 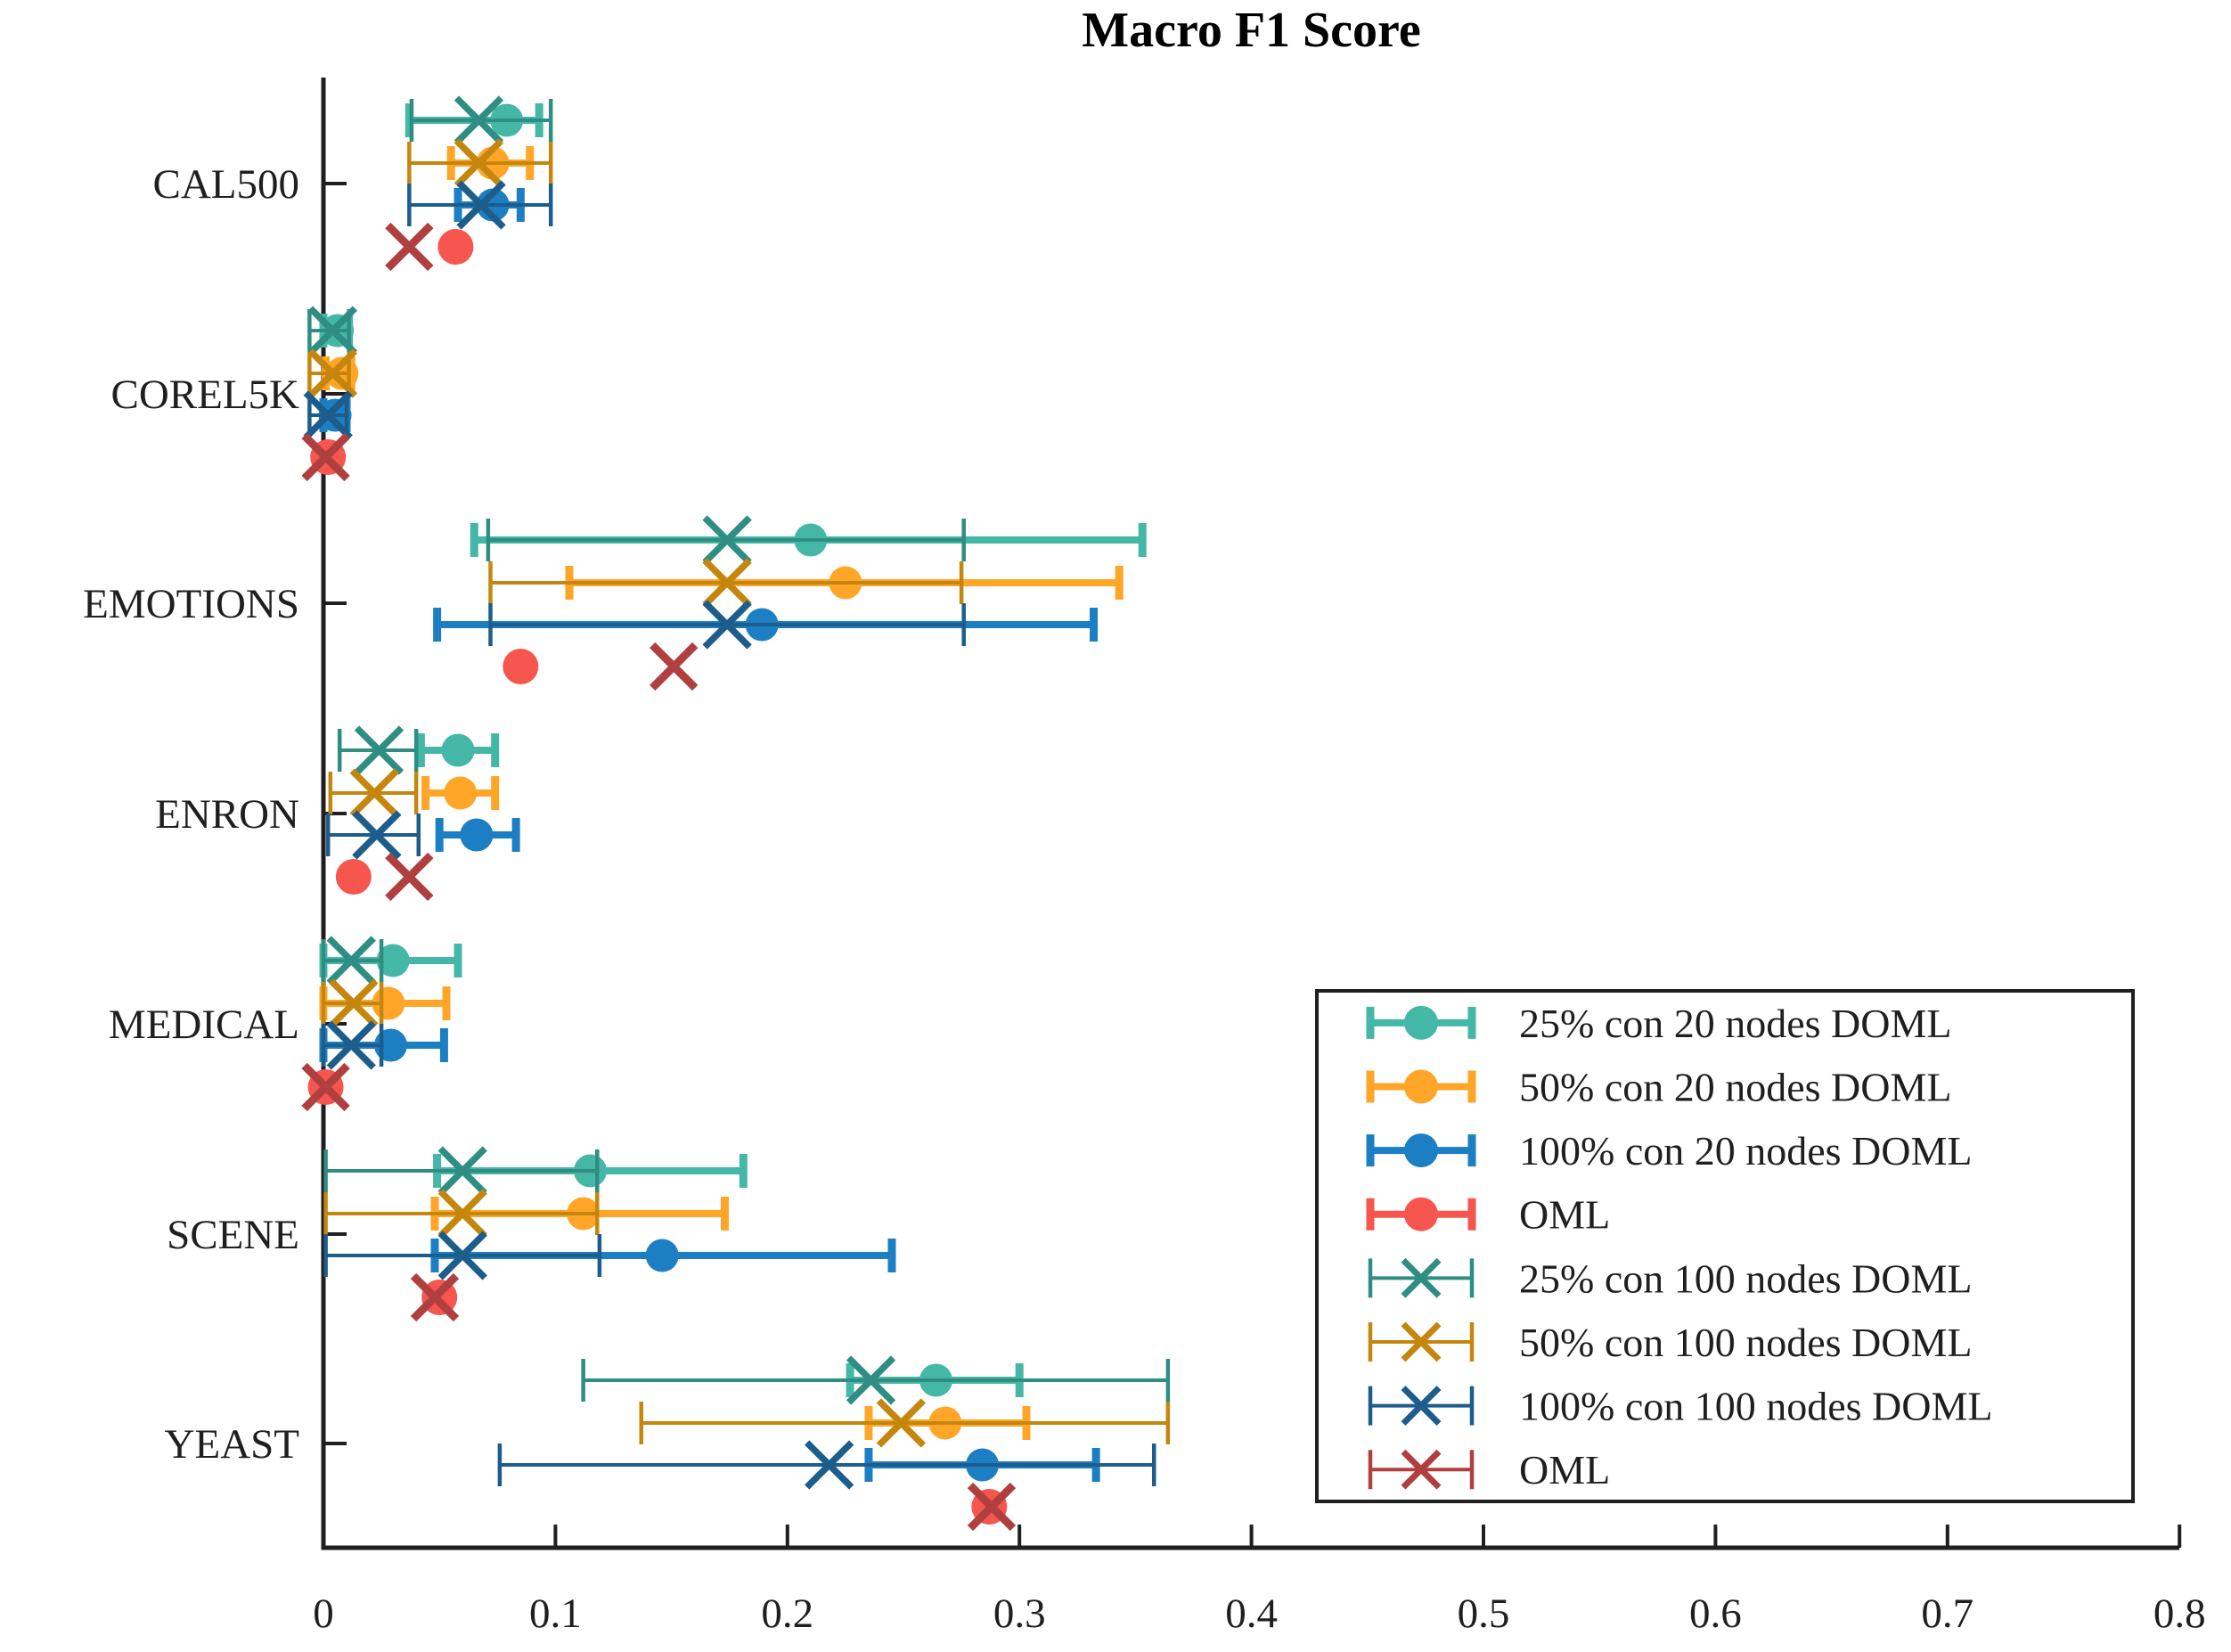 What do you see at coordinates (1735, 1023) in the screenshot?
I see `legend-entry-label: 25% con 20 nodes DOML` at bounding box center [1735, 1023].